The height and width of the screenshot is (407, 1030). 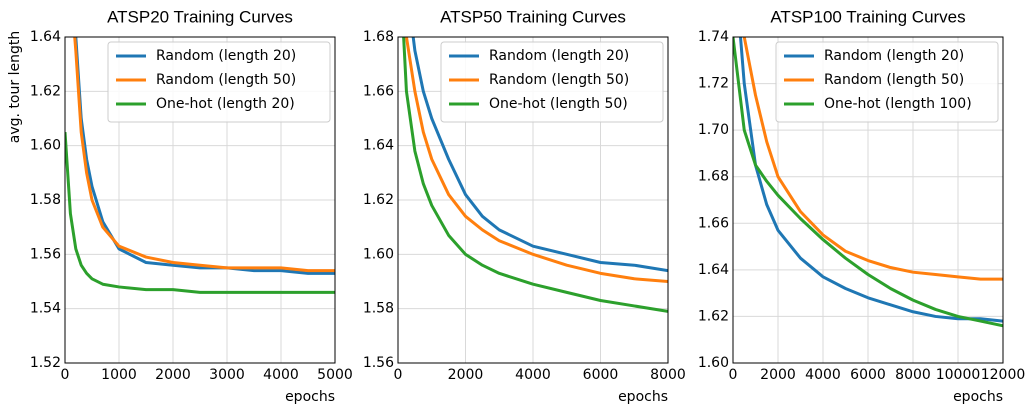 I want to click on legend-label: One-hot (length 20), so click(x=225, y=104).